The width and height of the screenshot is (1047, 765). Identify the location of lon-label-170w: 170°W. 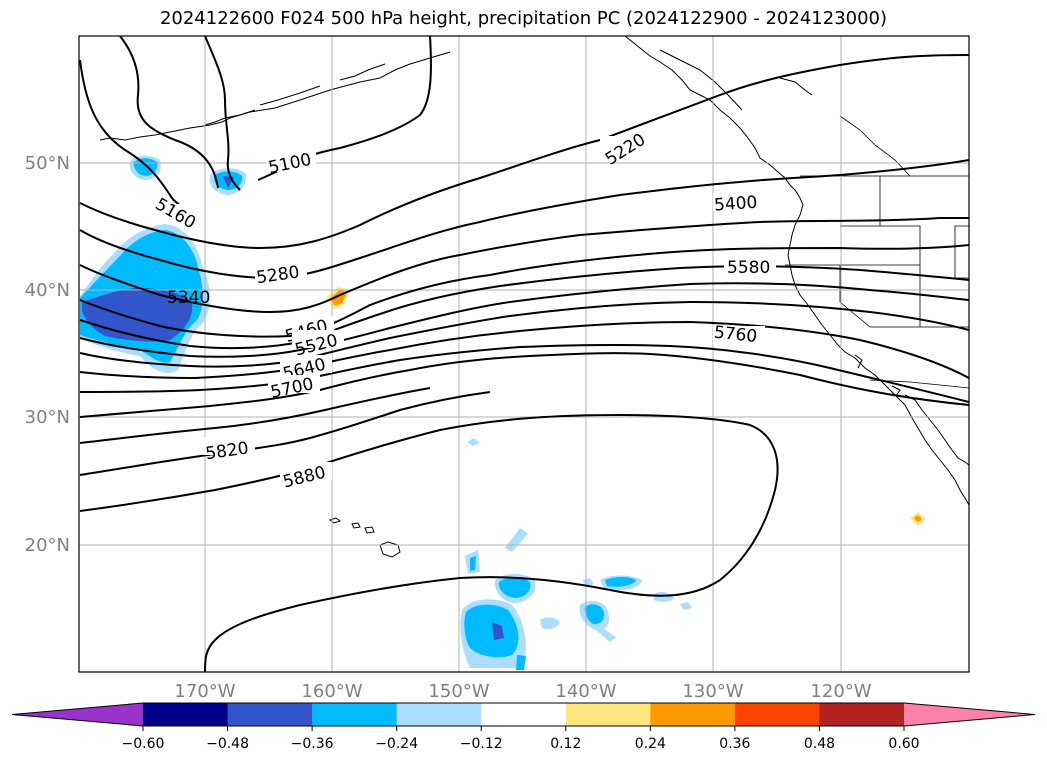
(204, 691).